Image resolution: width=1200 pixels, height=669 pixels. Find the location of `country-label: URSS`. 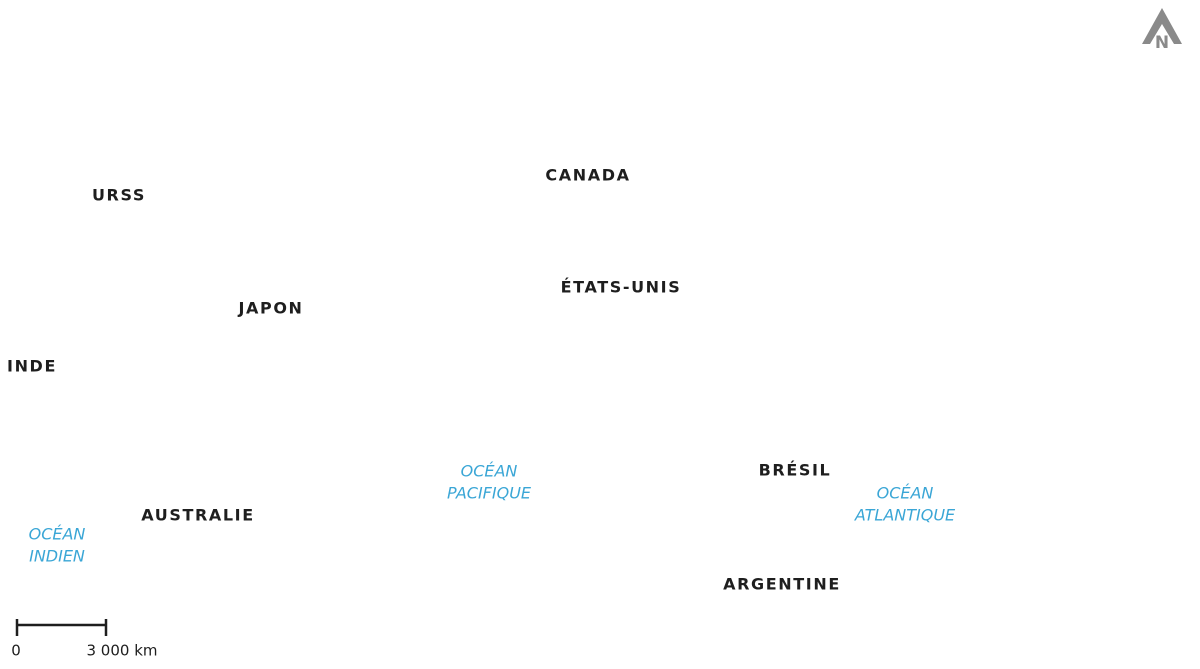

country-label: URSS is located at coordinates (119, 195).